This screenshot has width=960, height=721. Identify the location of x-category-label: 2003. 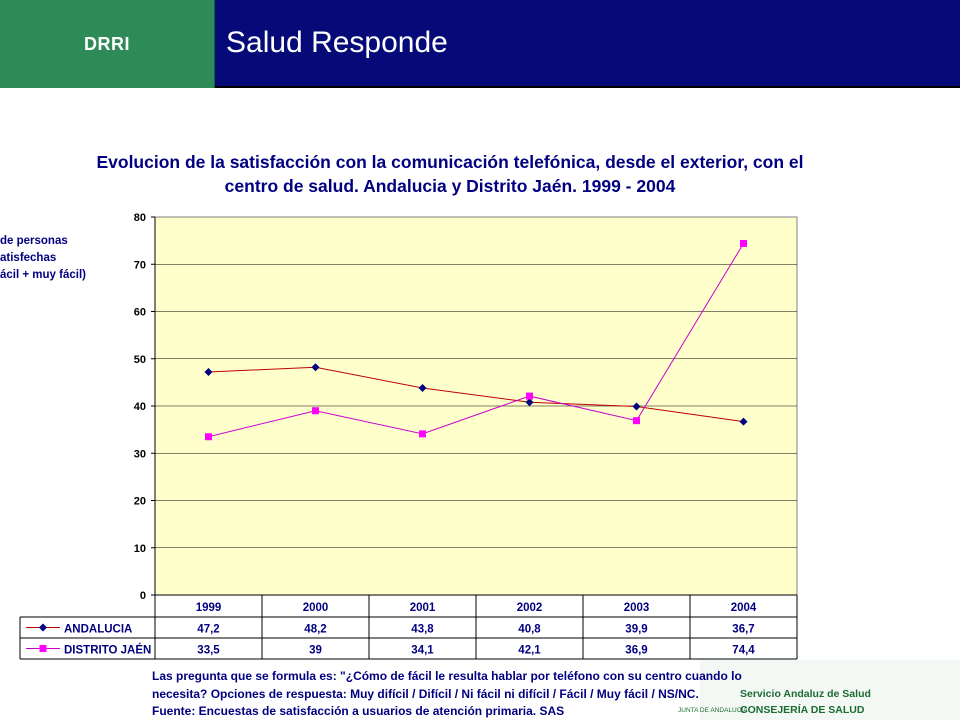
(637, 608).